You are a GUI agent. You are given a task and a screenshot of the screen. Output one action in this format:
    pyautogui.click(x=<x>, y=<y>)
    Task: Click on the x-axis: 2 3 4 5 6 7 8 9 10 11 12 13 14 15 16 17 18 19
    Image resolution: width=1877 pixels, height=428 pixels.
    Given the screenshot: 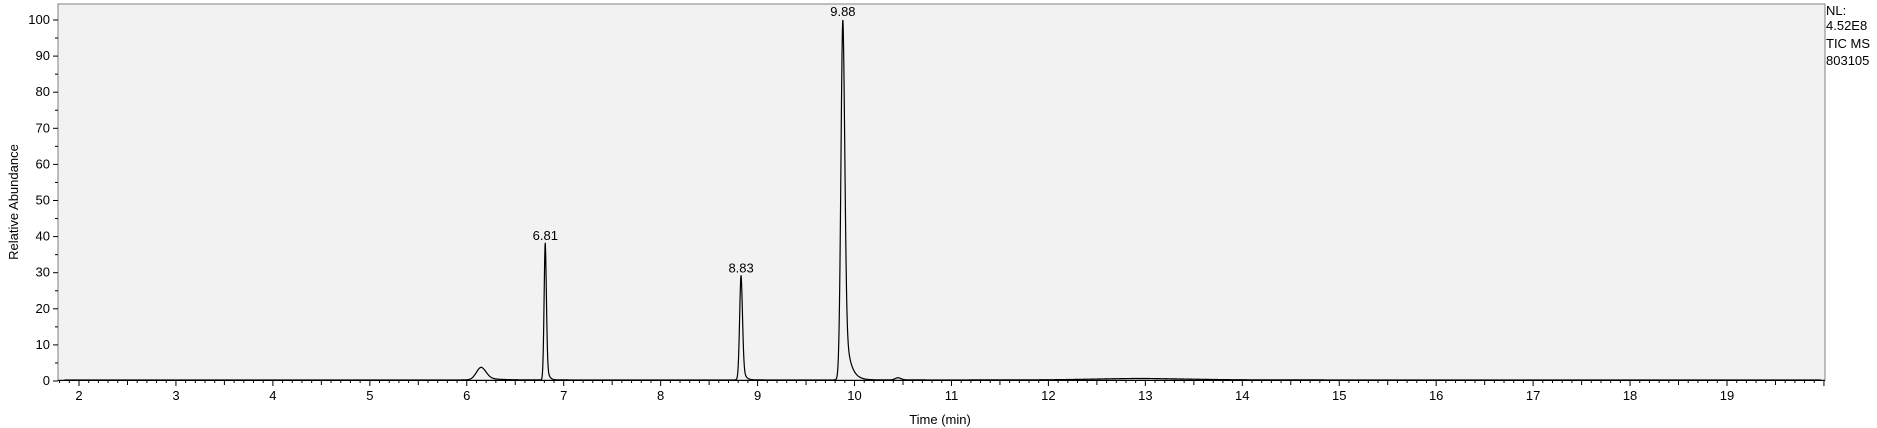 What is the action you would take?
    pyautogui.click(x=941, y=391)
    